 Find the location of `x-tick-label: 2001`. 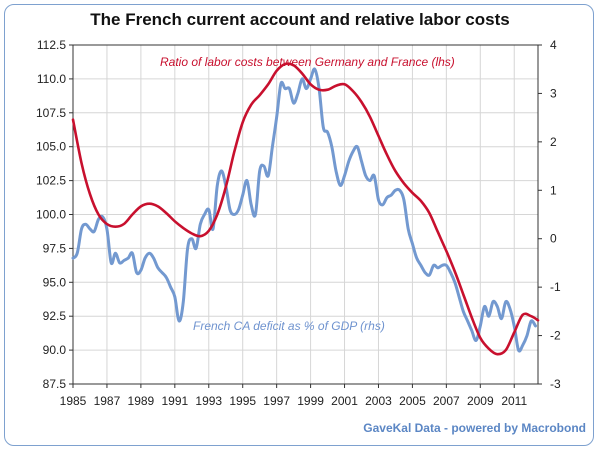

x-tick-label: 2001 is located at coordinates (344, 401).